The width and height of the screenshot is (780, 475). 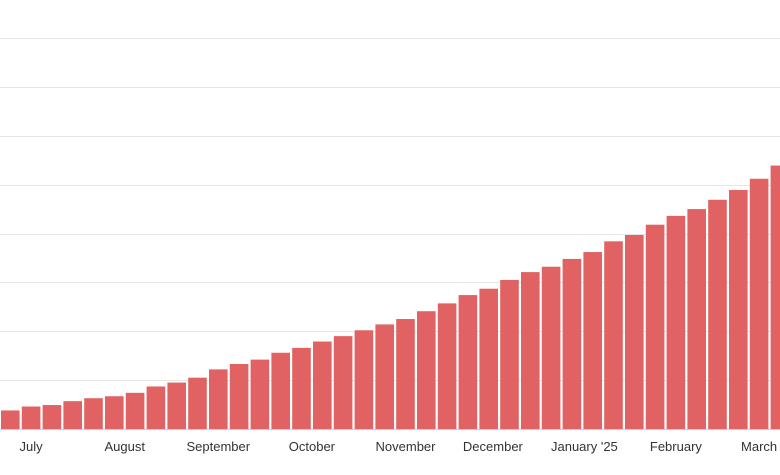 What do you see at coordinates (584, 446) in the screenshot?
I see `x-tick-label-7: January '25` at bounding box center [584, 446].